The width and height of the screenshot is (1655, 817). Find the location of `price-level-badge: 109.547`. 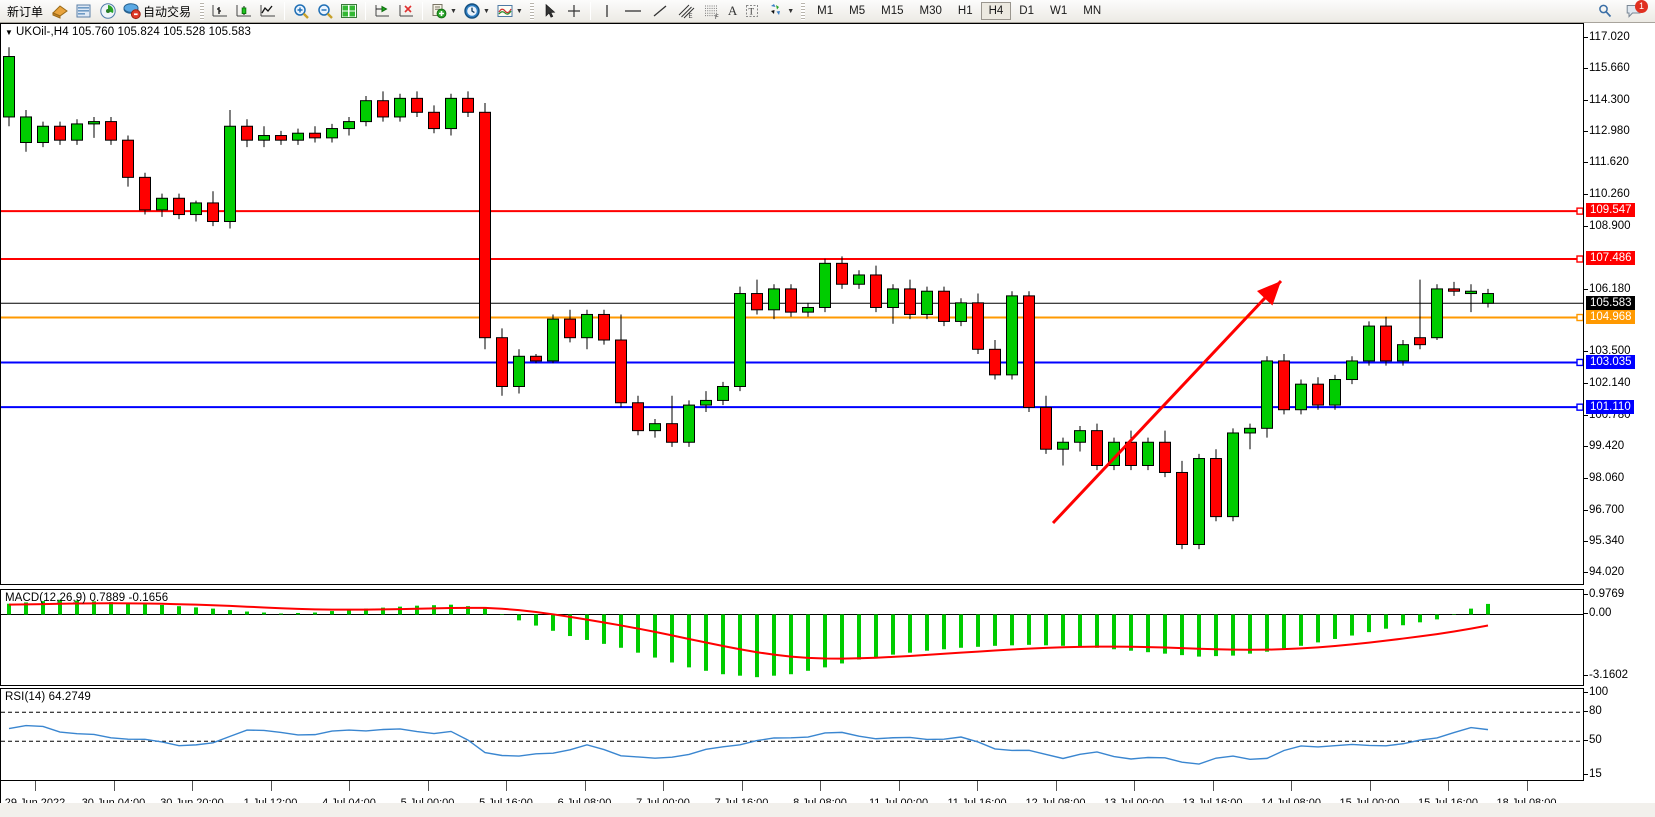

price-level-badge: 109.547 is located at coordinates (1610, 210).